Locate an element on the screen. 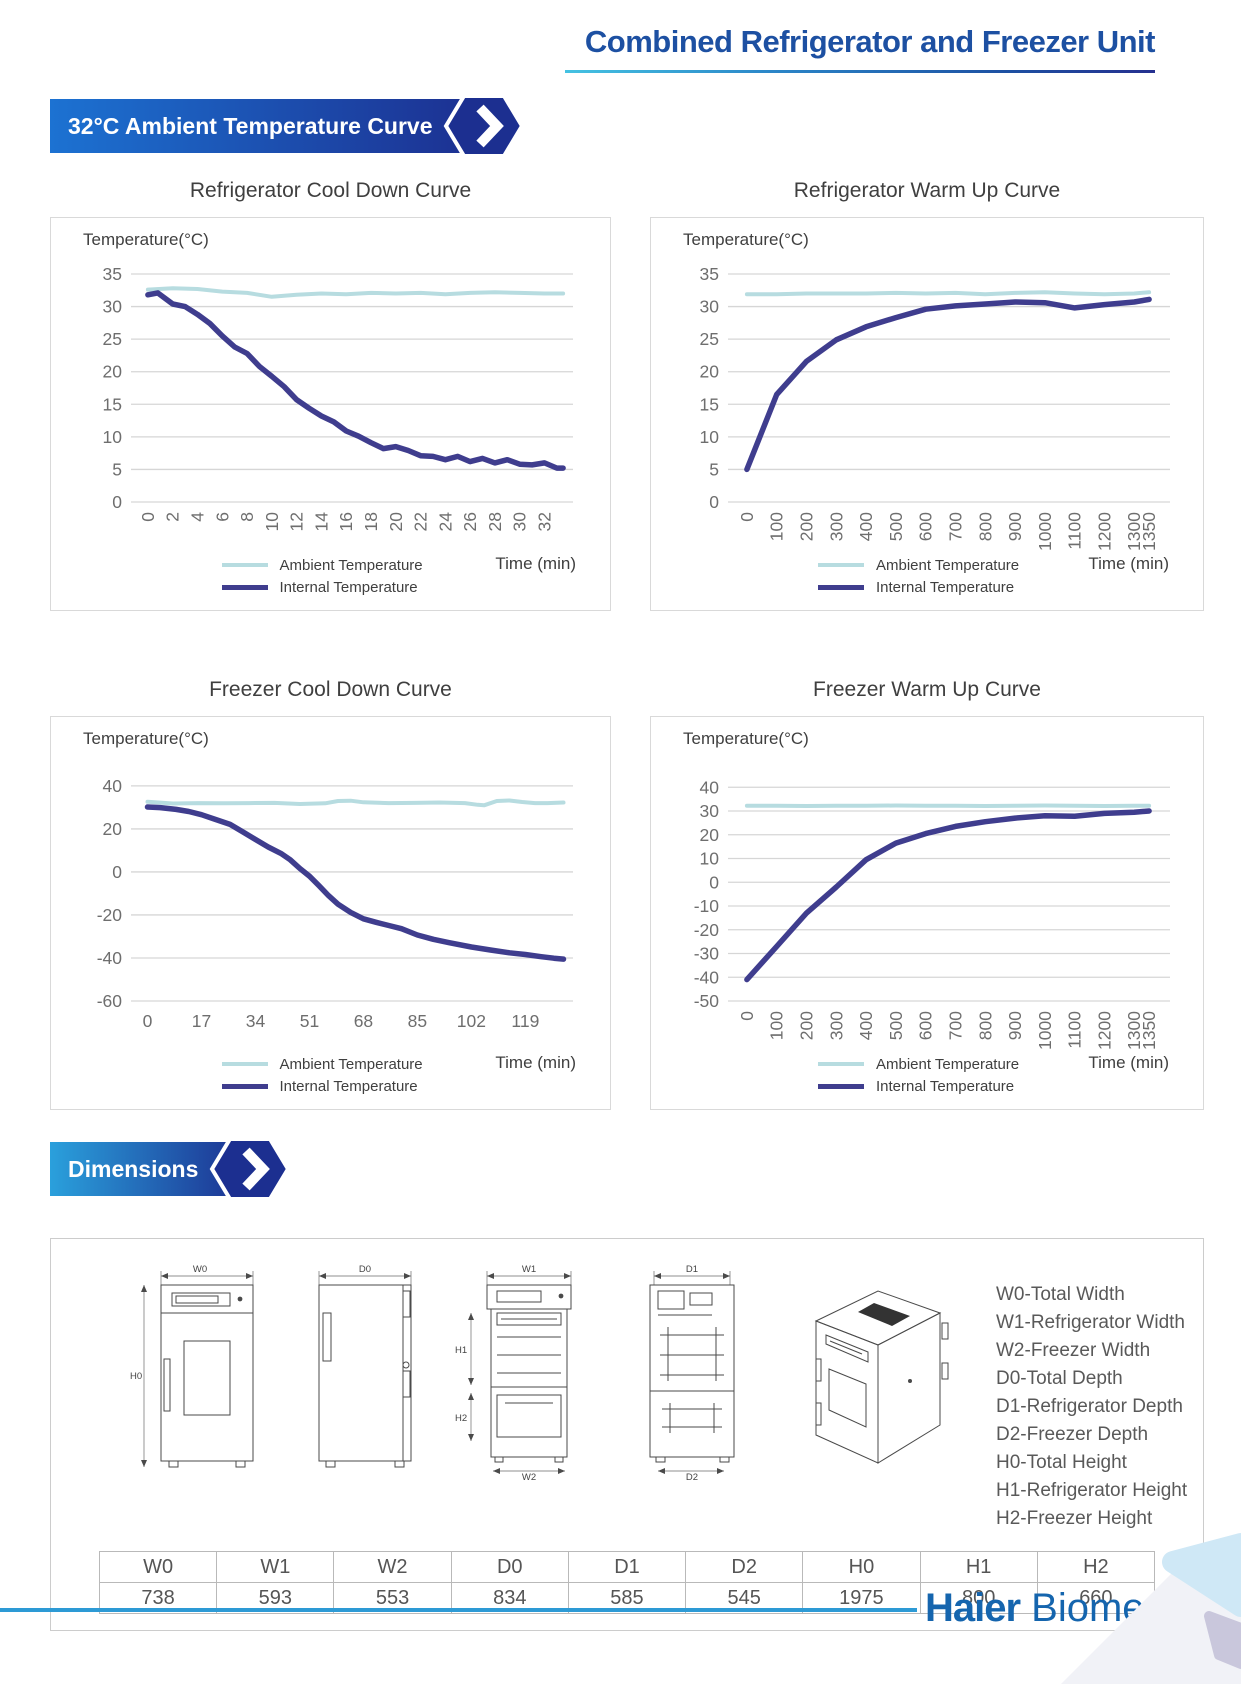  table-cell: D2 is located at coordinates (744, 1567).